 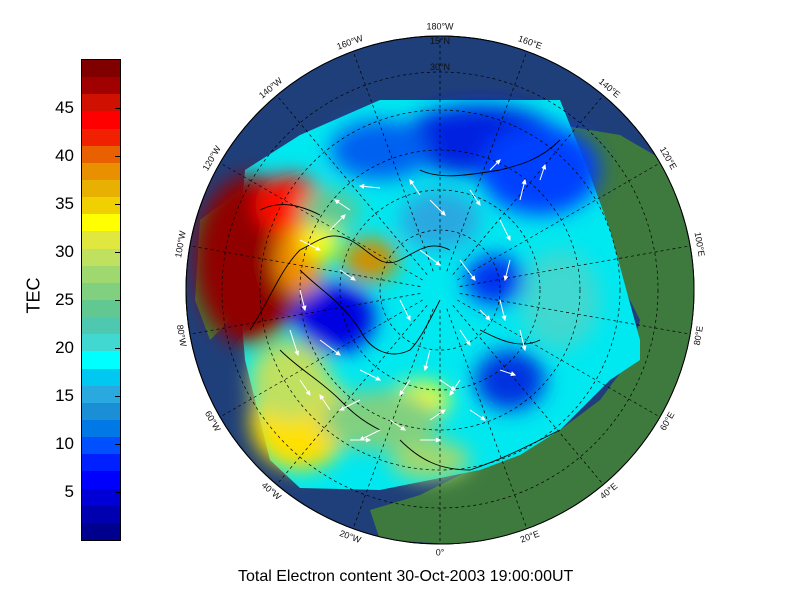 What do you see at coordinates (64, 107) in the screenshot?
I see `colorbar-tick-label: 45` at bounding box center [64, 107].